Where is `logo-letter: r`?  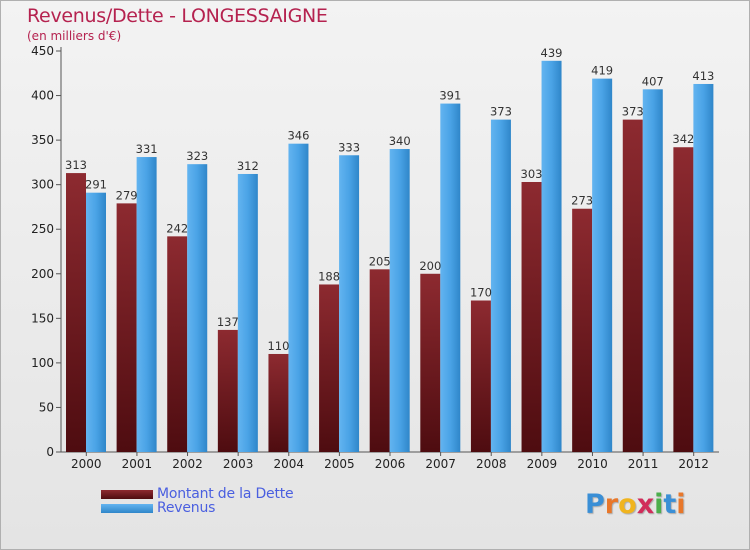 logo-letter: r is located at coordinates (611, 504).